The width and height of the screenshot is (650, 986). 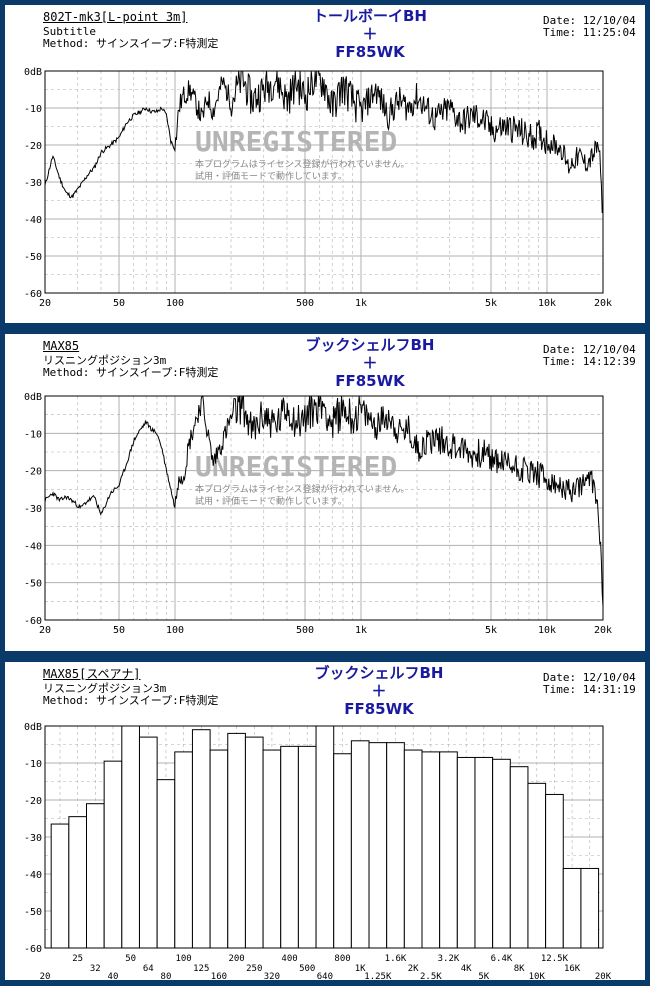 What do you see at coordinates (302, 164) in the screenshot?
I see `watermark-line-1: 本プログラムはライセンス登録が行われていません。` at bounding box center [302, 164].